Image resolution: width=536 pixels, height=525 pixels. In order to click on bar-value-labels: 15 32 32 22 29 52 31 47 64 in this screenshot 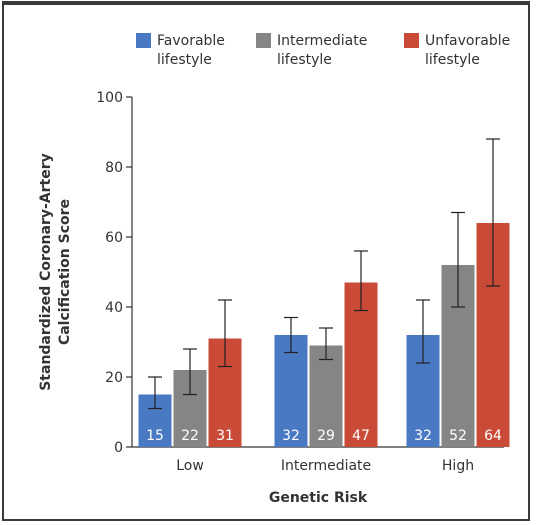, I will do `click(324, 436)`.